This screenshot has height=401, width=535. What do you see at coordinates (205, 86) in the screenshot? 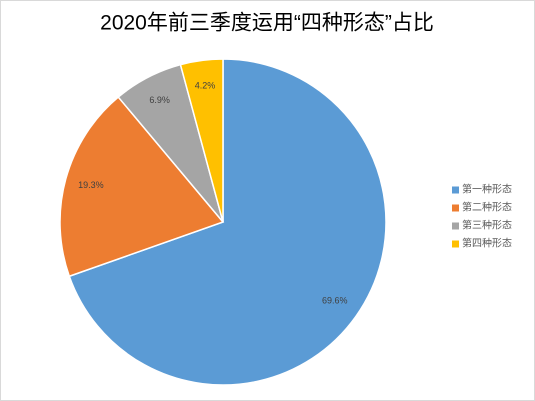
I see `data-label: 4.2%` at bounding box center [205, 86].